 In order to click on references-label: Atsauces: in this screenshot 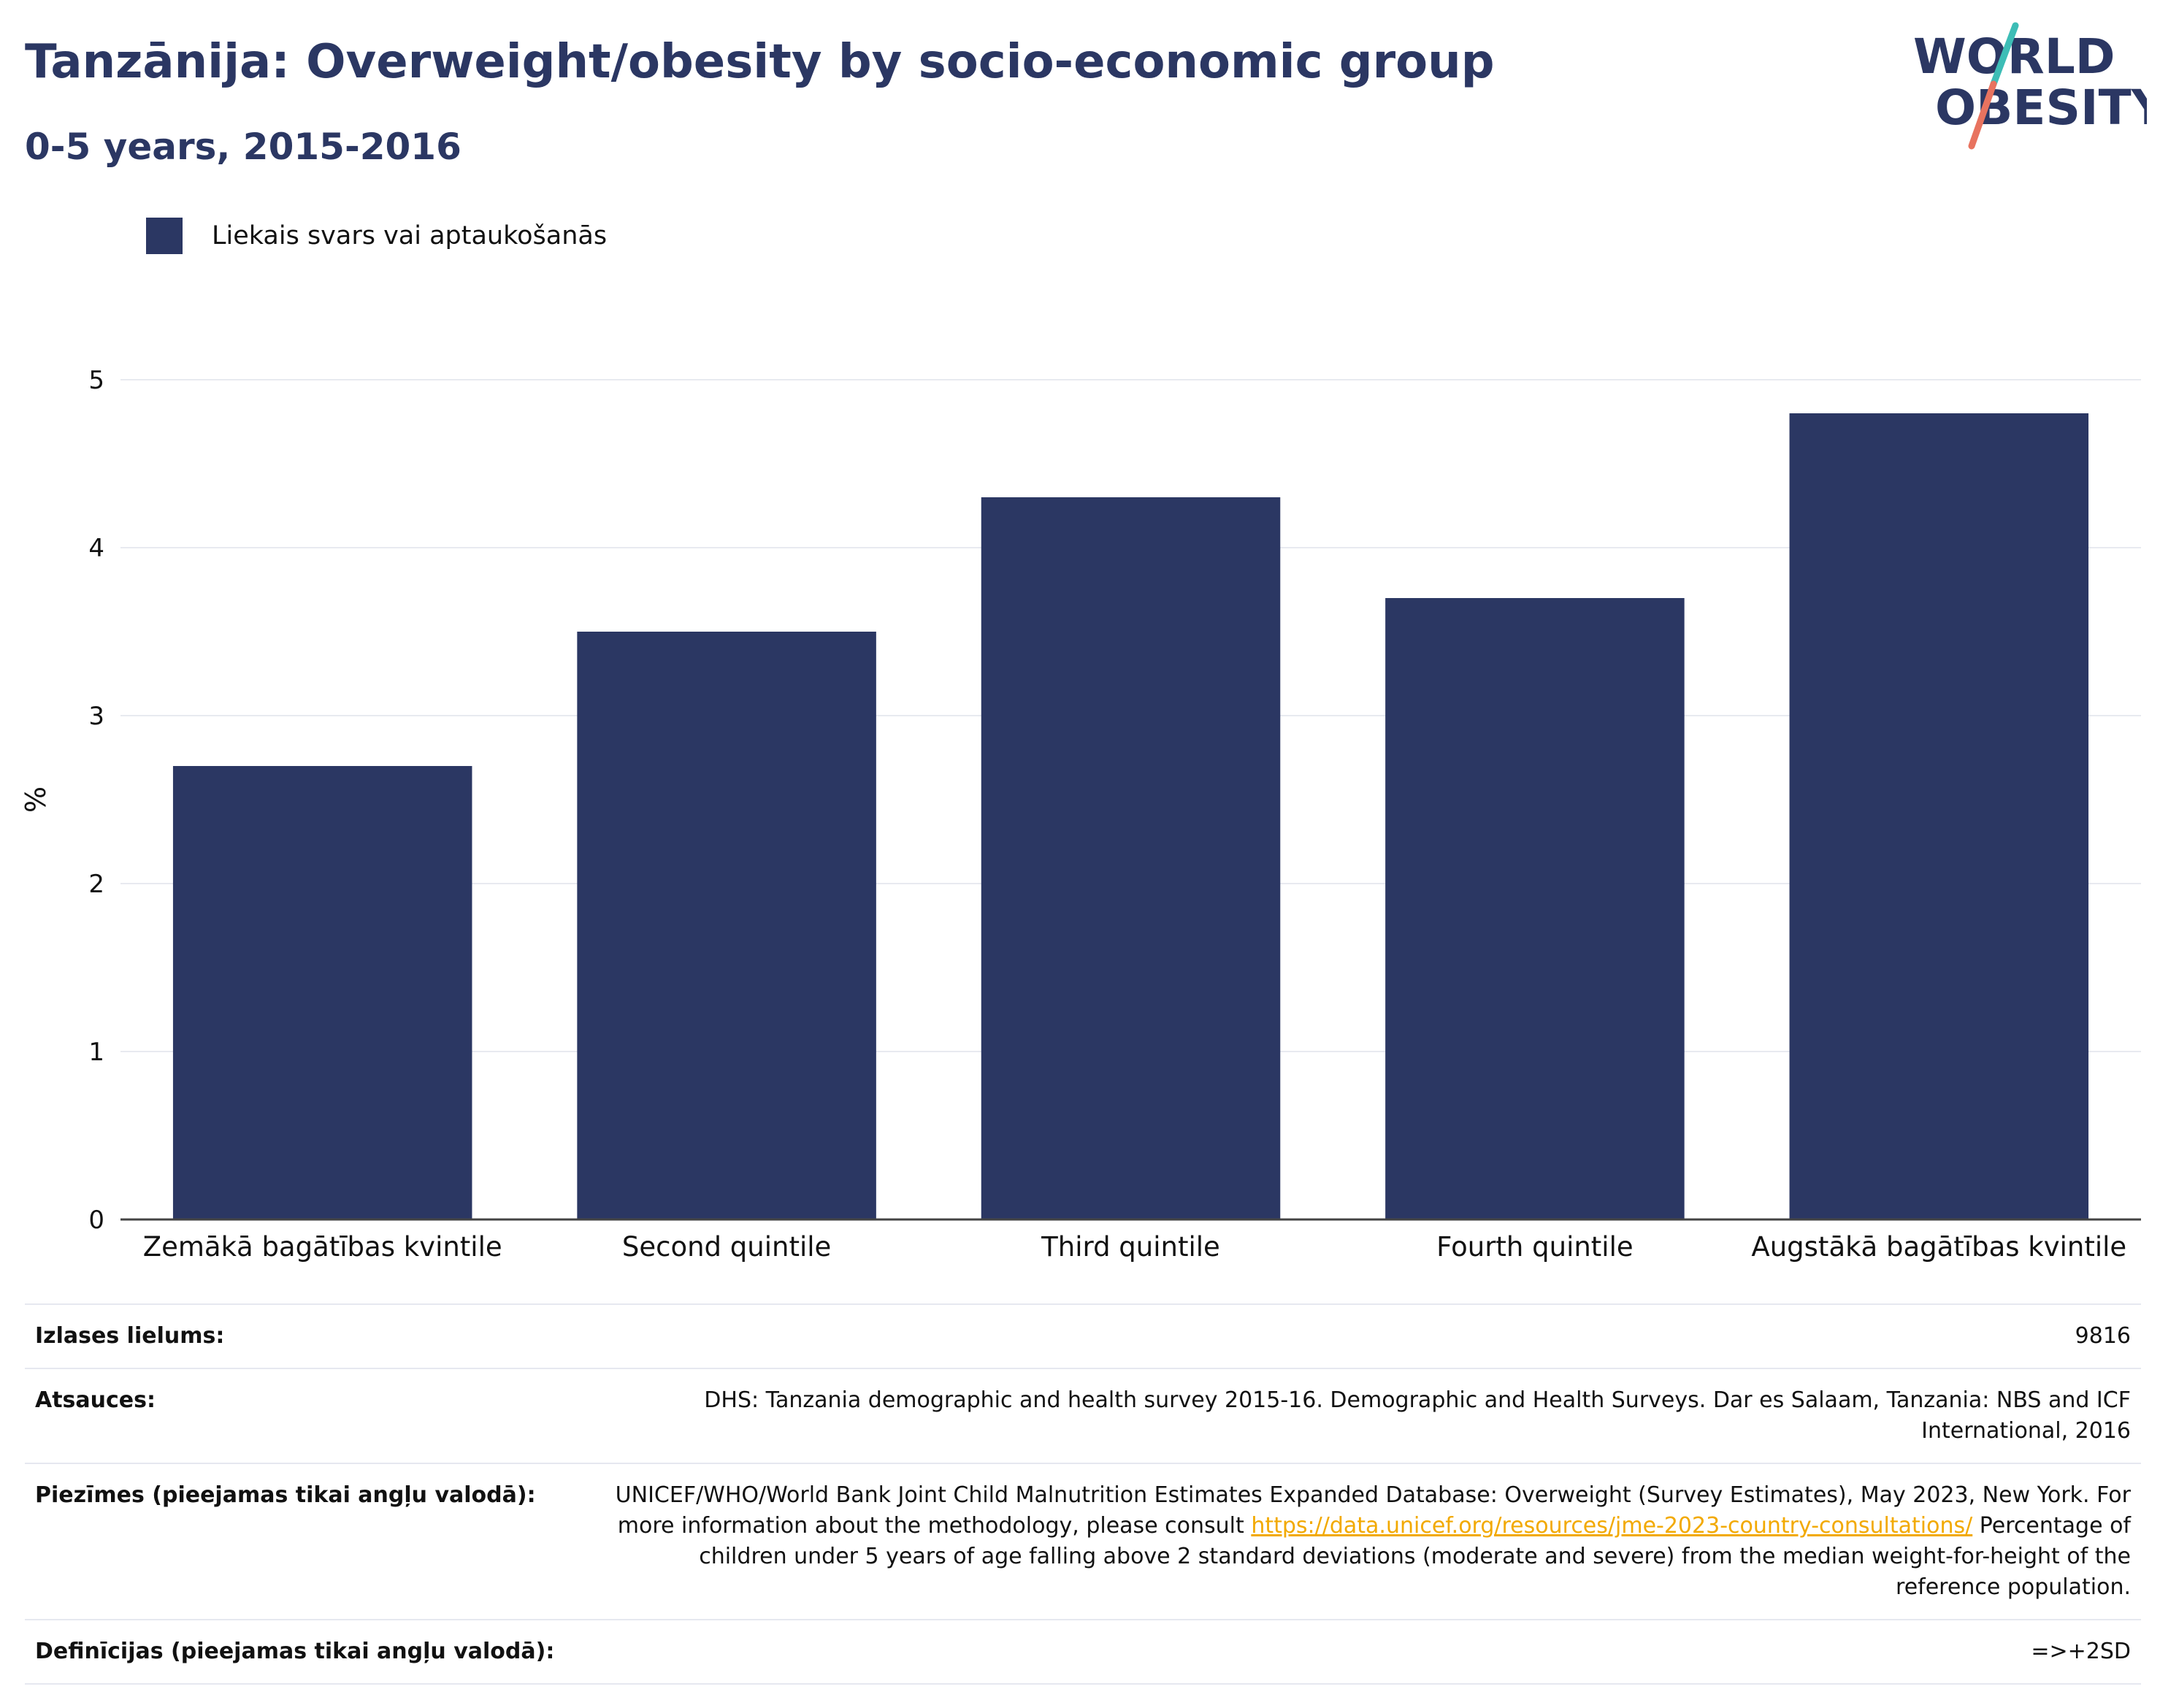, I will do `click(312, 1416)`.